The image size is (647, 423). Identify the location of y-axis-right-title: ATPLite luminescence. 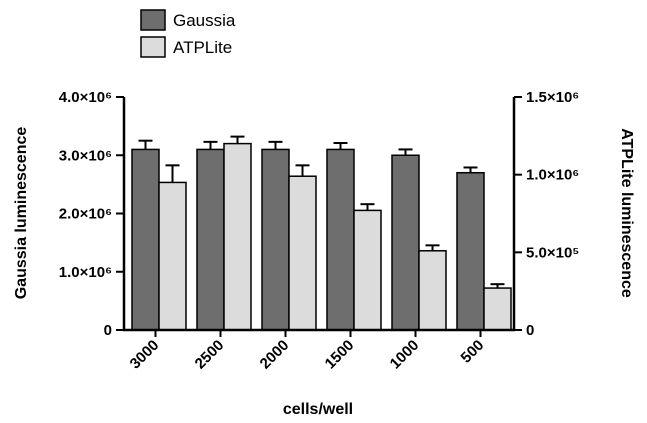
(626, 213).